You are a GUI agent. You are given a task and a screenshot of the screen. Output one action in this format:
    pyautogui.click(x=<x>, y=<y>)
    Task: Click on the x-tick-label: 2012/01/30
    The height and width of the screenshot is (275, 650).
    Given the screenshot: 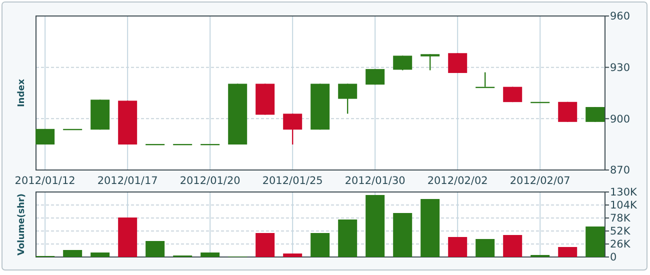 What is the action you would take?
    pyautogui.click(x=375, y=181)
    